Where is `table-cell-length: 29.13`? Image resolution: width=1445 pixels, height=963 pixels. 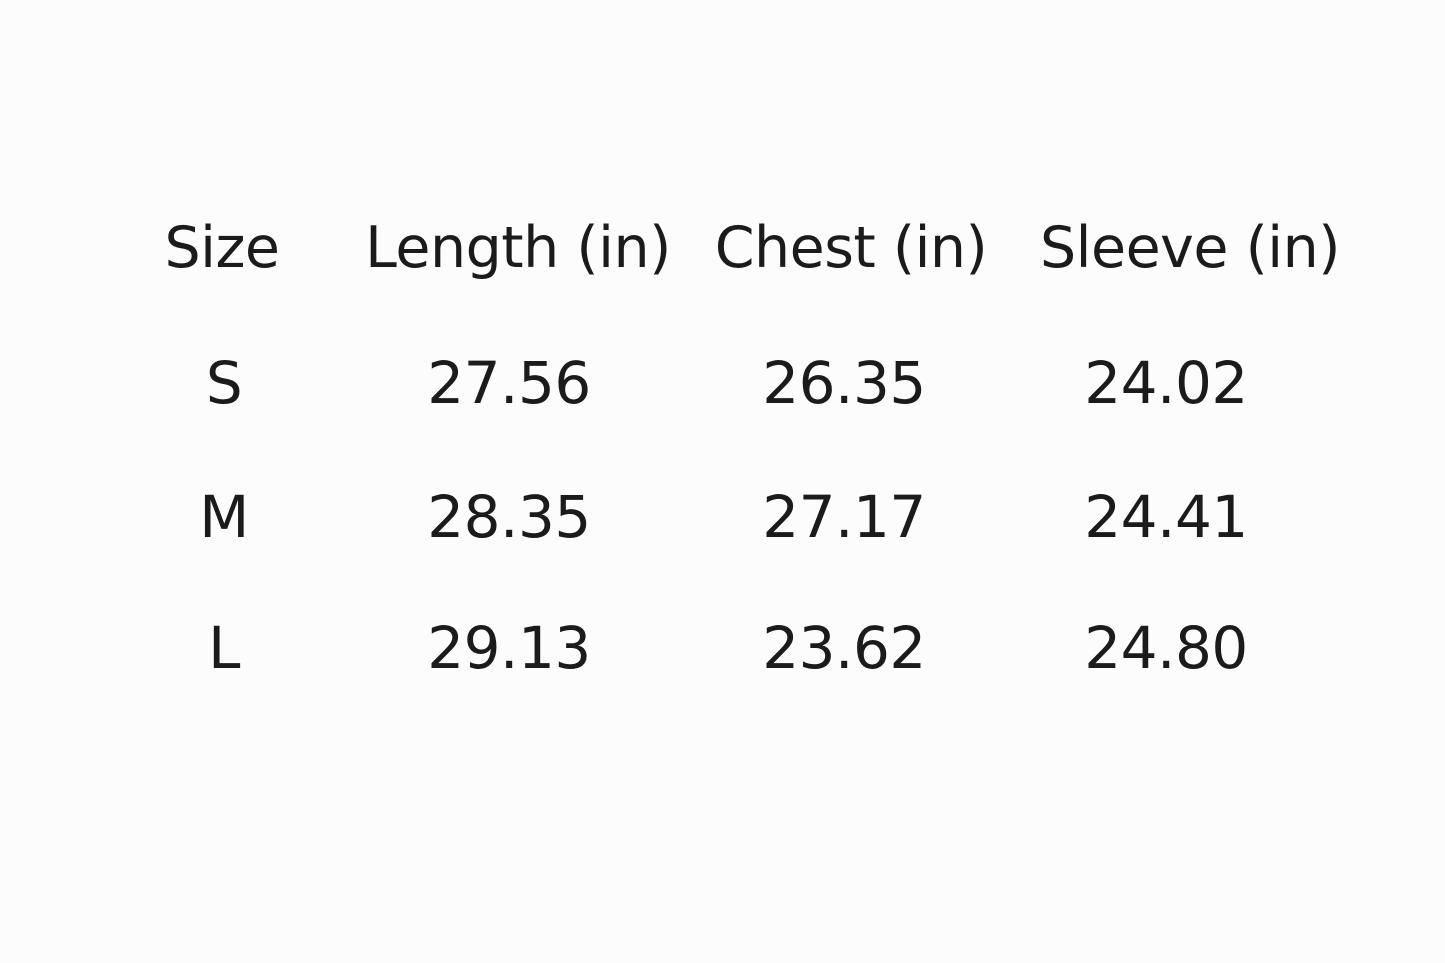
table-cell-length: 29.13 is located at coordinates (509, 648).